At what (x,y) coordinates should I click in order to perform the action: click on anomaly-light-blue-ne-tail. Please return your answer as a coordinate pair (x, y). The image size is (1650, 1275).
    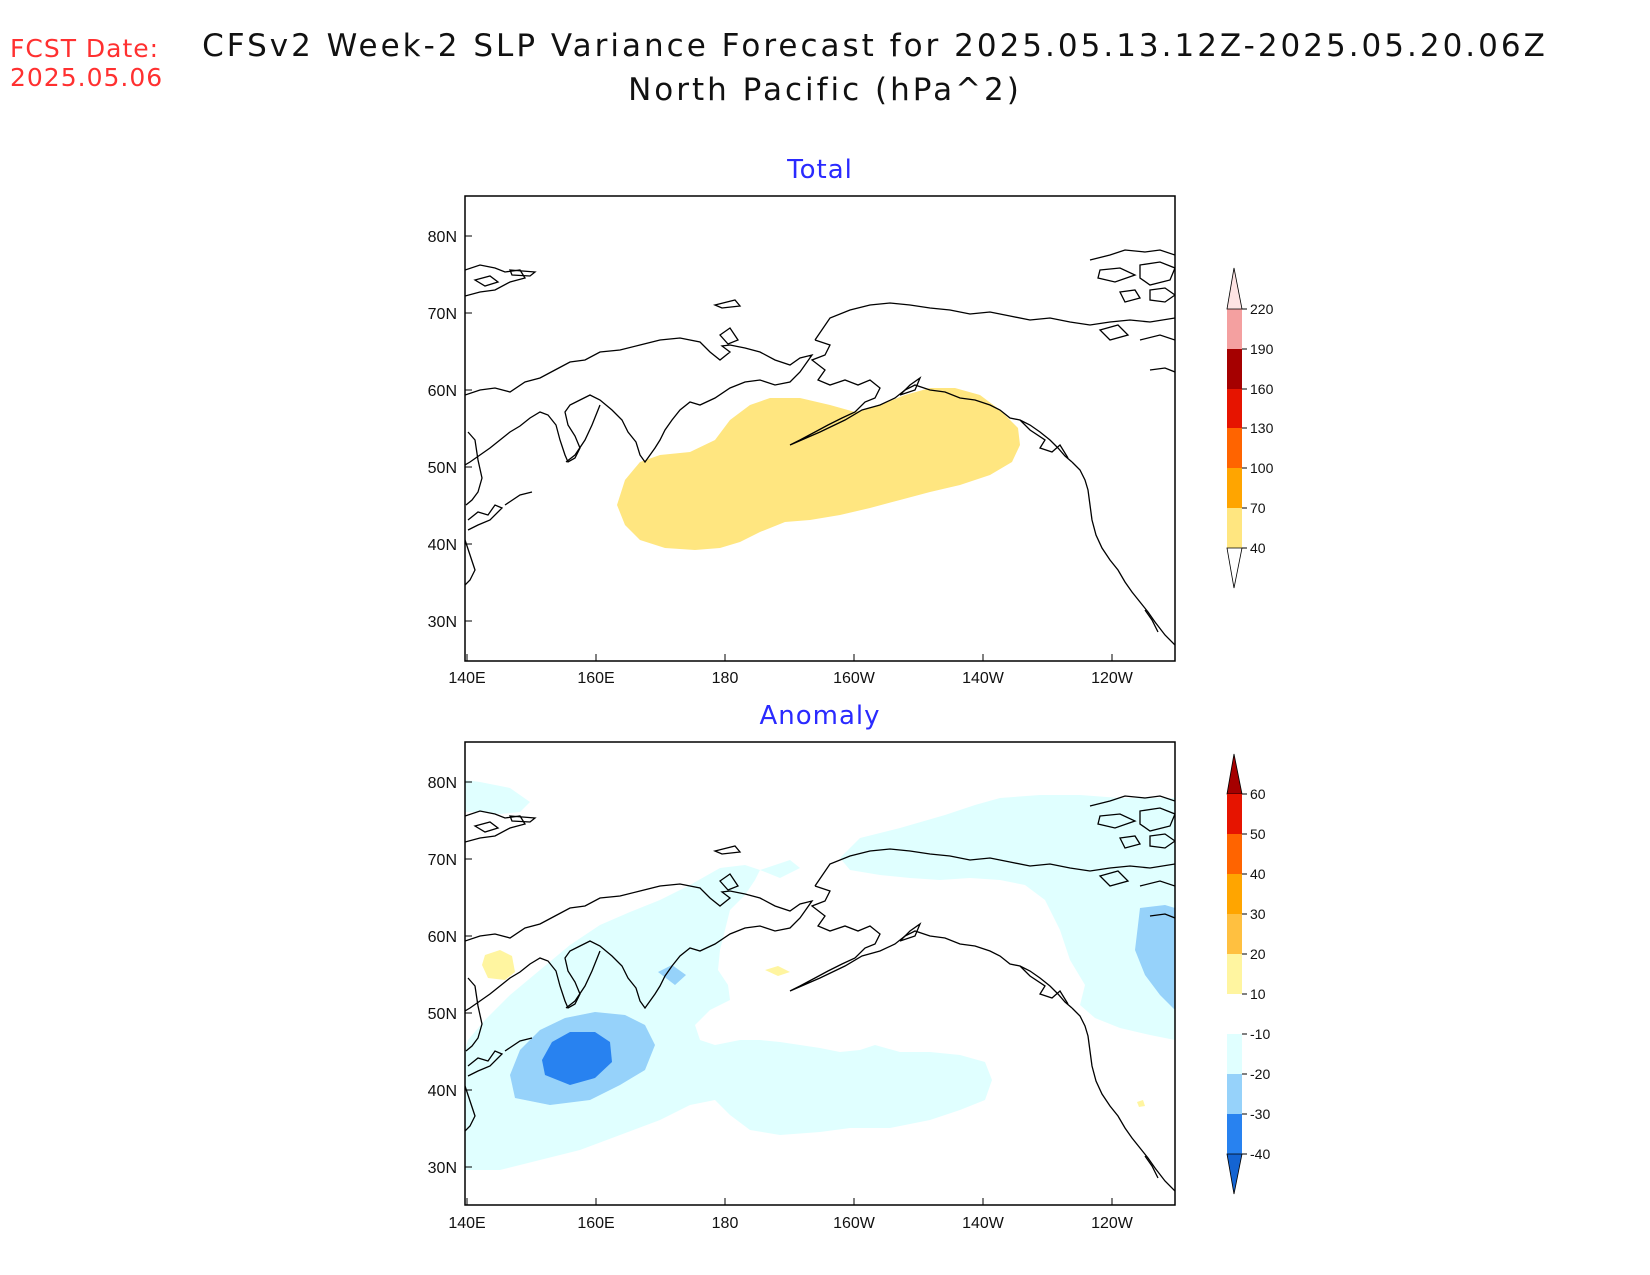
    Looking at the image, I should click on (780, 869).